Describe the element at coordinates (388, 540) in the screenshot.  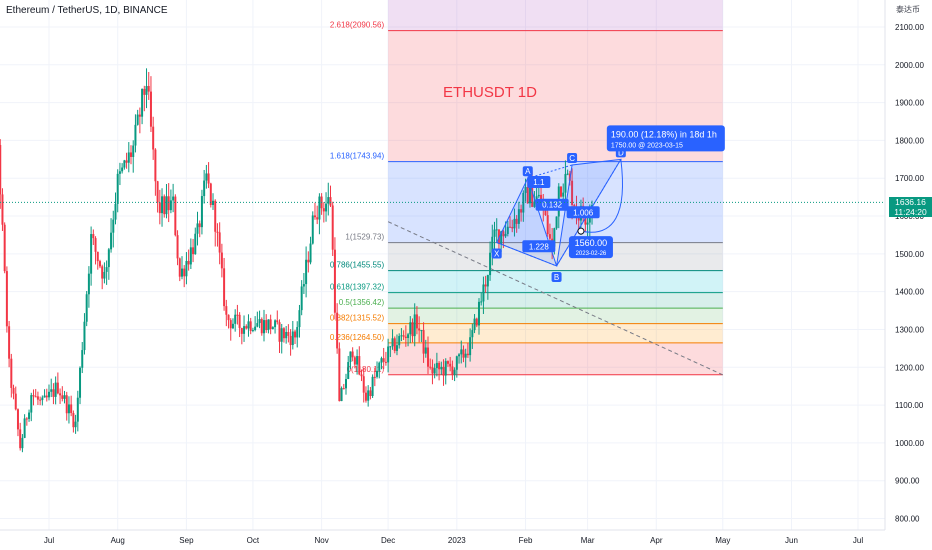
I see `x-tick-label: Dec` at that location.